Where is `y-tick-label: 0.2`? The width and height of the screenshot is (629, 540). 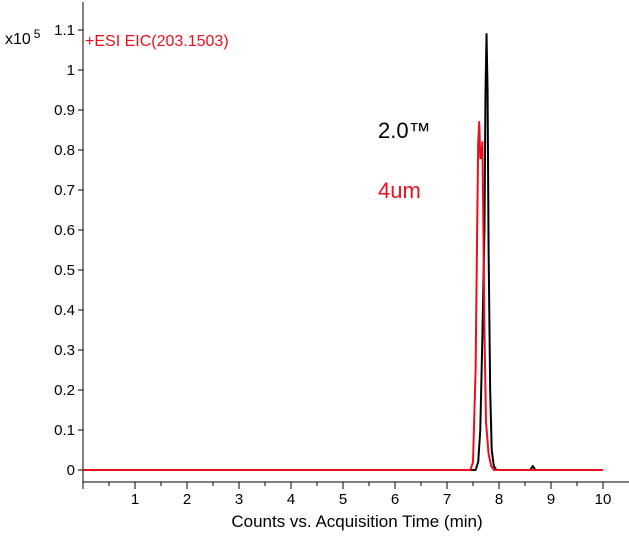 y-tick-label: 0.2 is located at coordinates (64, 390).